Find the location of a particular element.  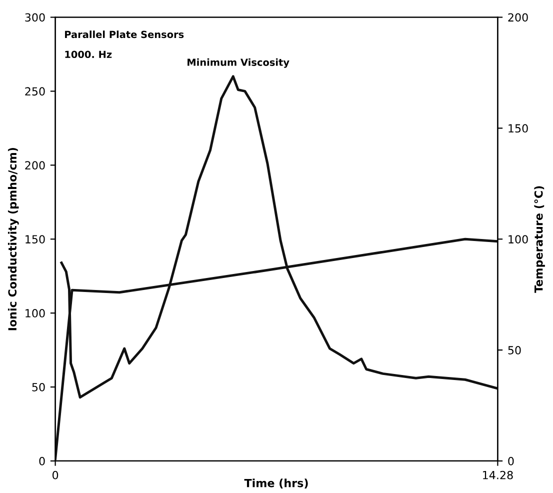

y-tick-label: 200 is located at coordinates (35, 165).